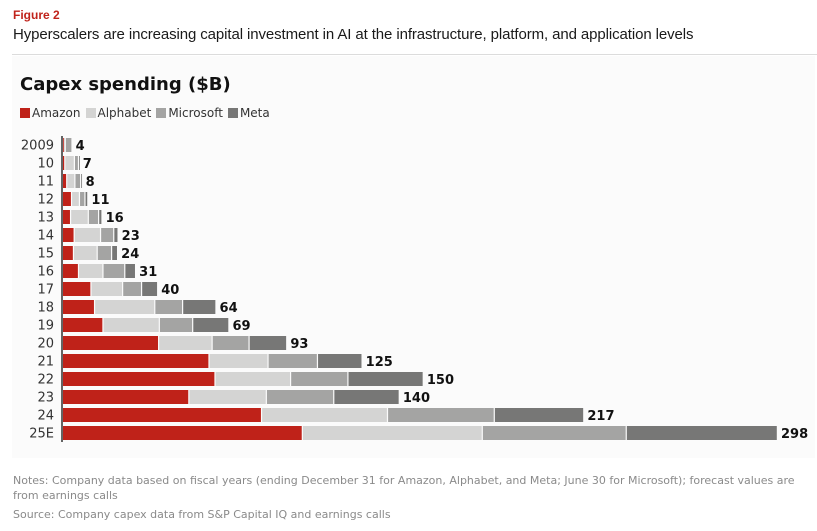 Image resolution: width=817 pixels, height=531 pixels. What do you see at coordinates (97, 272) in the screenshot?
I see `bar-row-16: 16 31` at bounding box center [97, 272].